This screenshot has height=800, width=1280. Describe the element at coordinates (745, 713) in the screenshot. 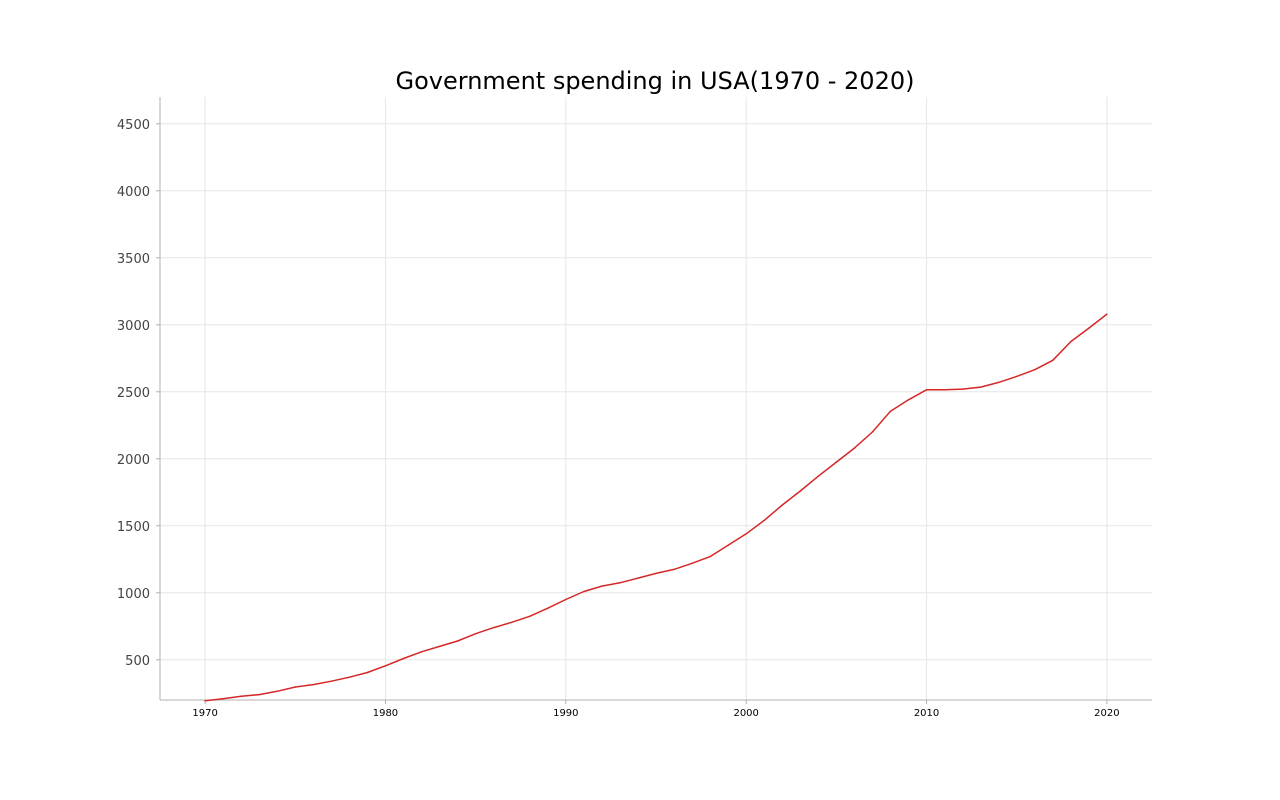

I see `x-tick-label: 2000` at that location.